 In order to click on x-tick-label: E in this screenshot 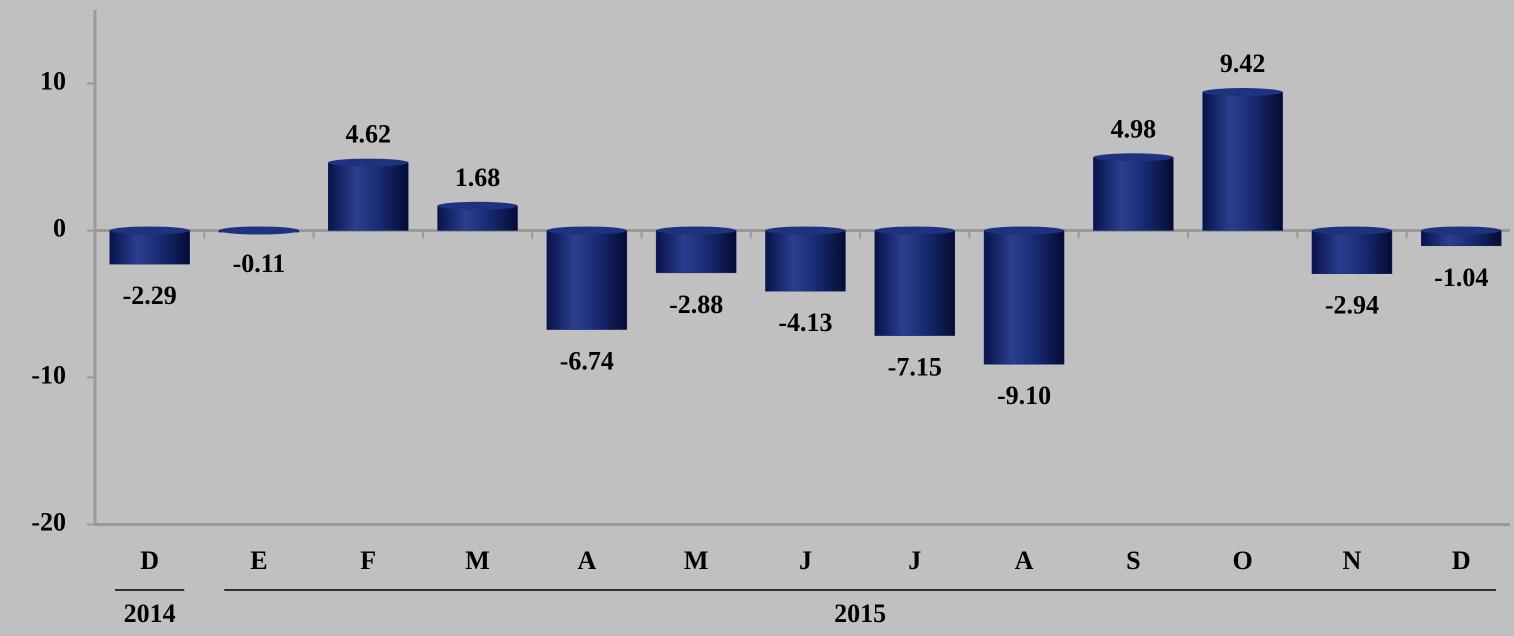, I will do `click(258, 560)`.